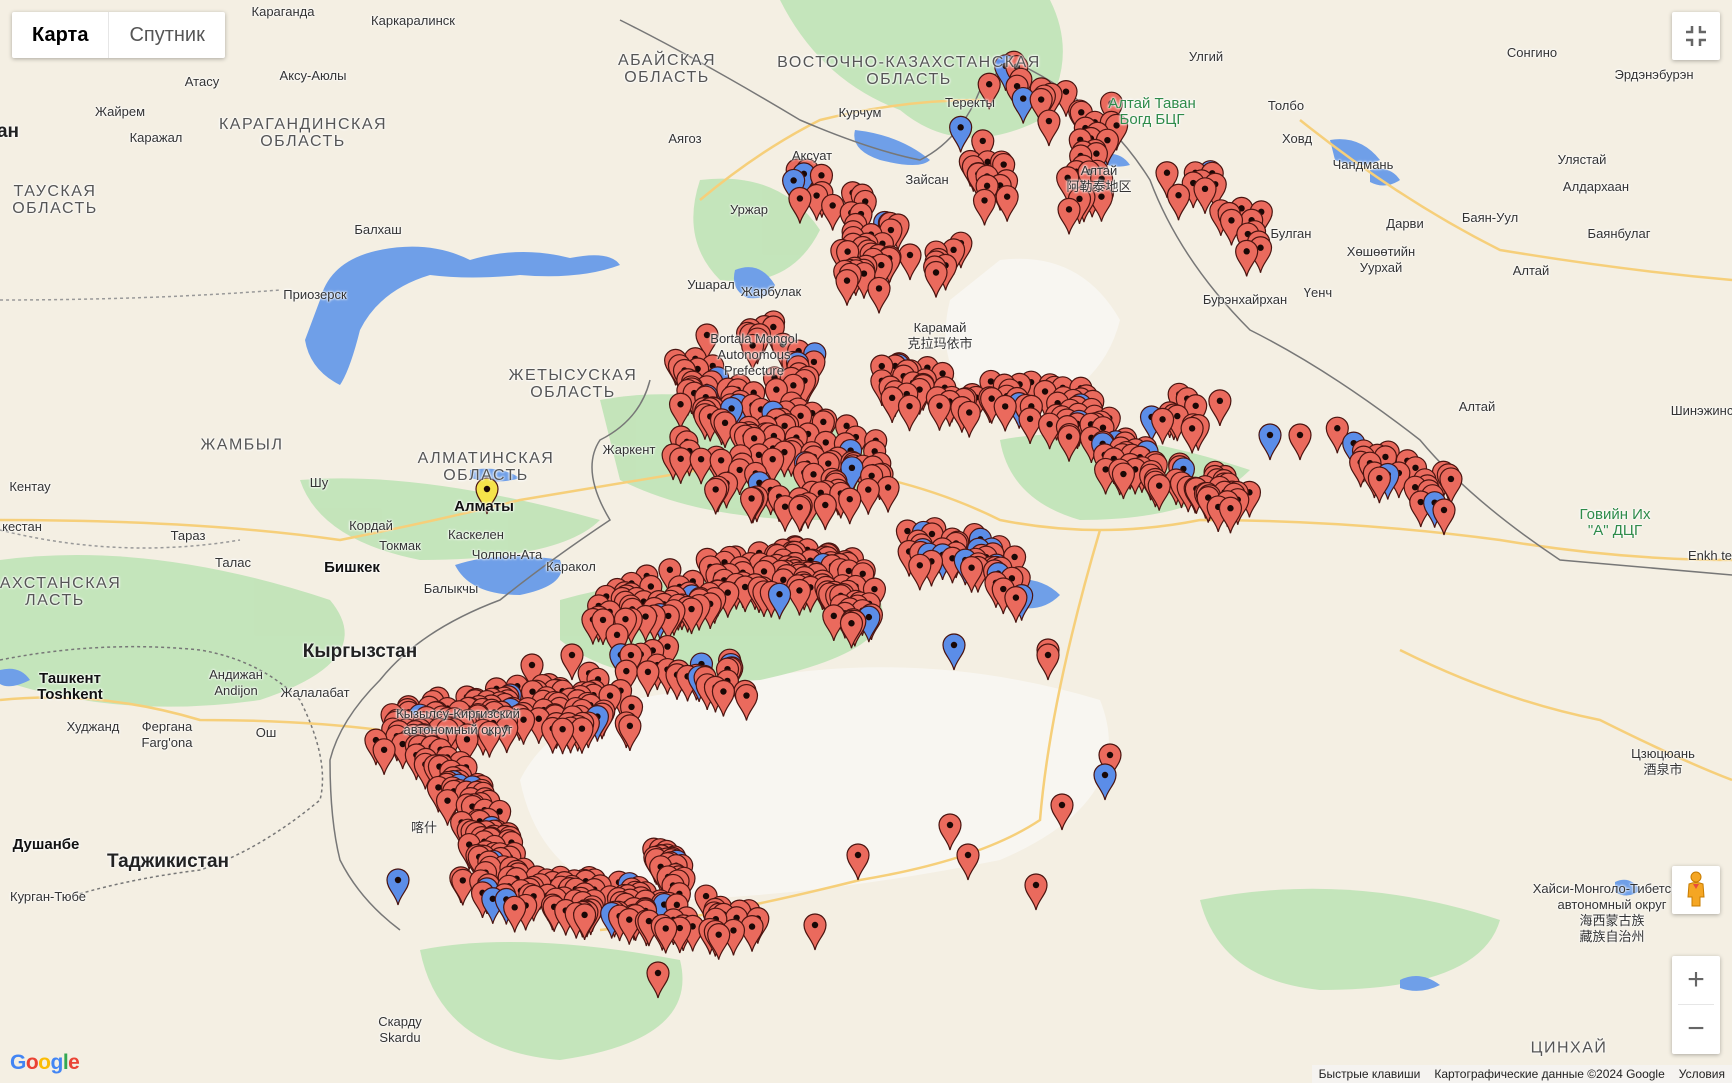  Describe the element at coordinates (48, 896) in the screenshot. I see `map-label-place: Курган-Тюбе` at that location.